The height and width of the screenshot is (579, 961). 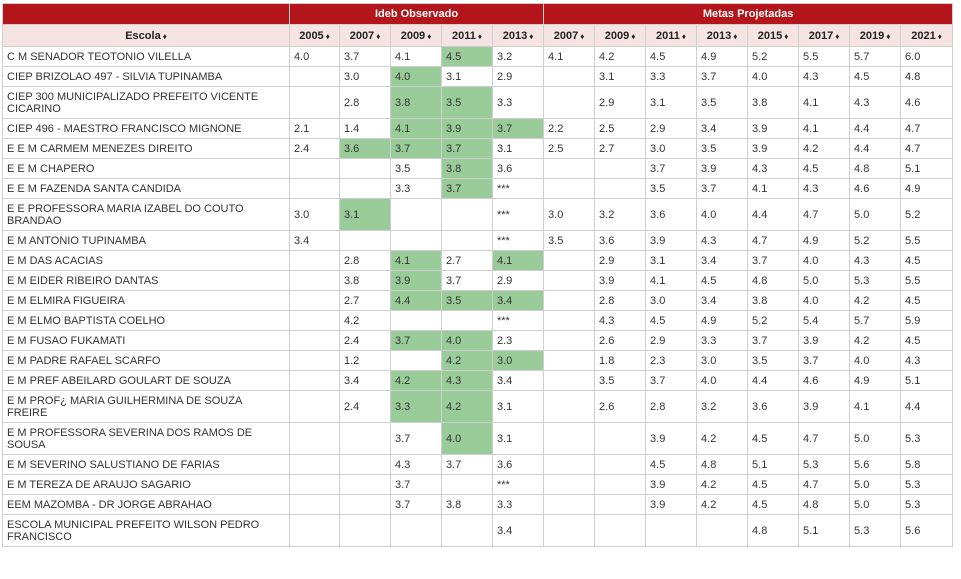 What do you see at coordinates (146, 35) in the screenshot?
I see `column-header-school: Escola ♦` at bounding box center [146, 35].